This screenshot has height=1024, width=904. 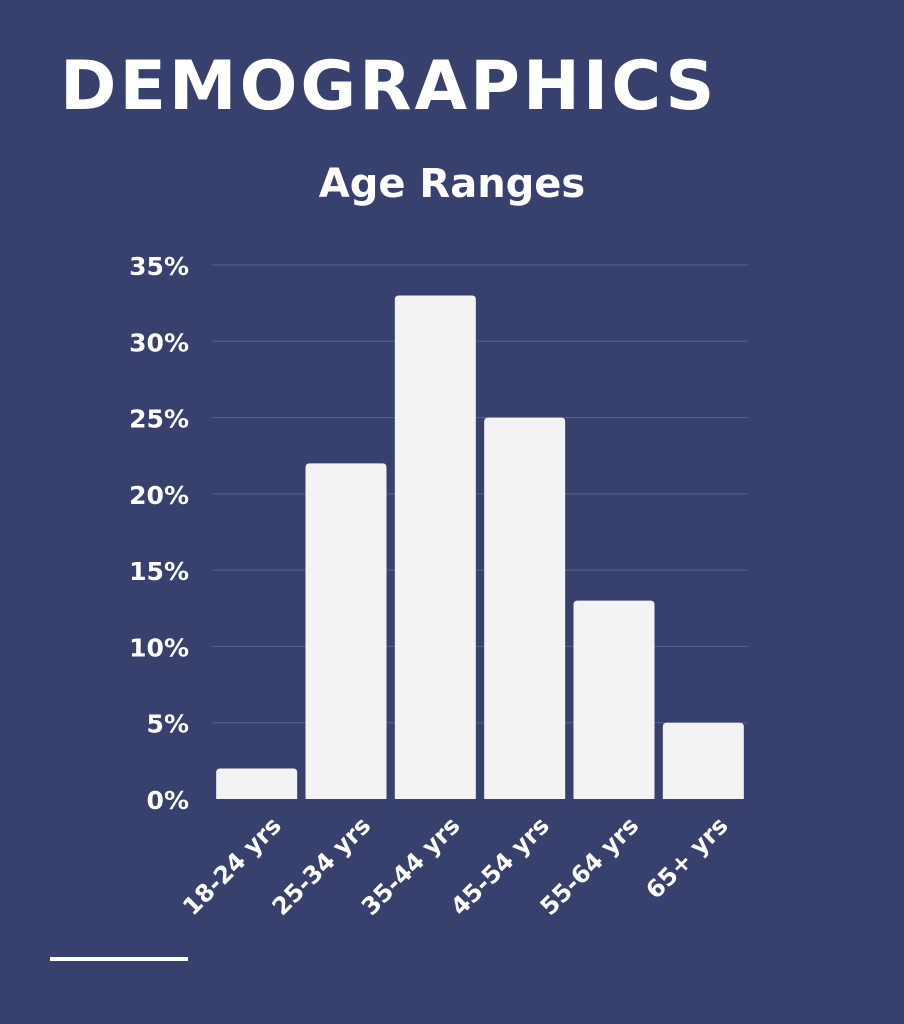 I want to click on y-tick-label: 0%, so click(x=168, y=800).